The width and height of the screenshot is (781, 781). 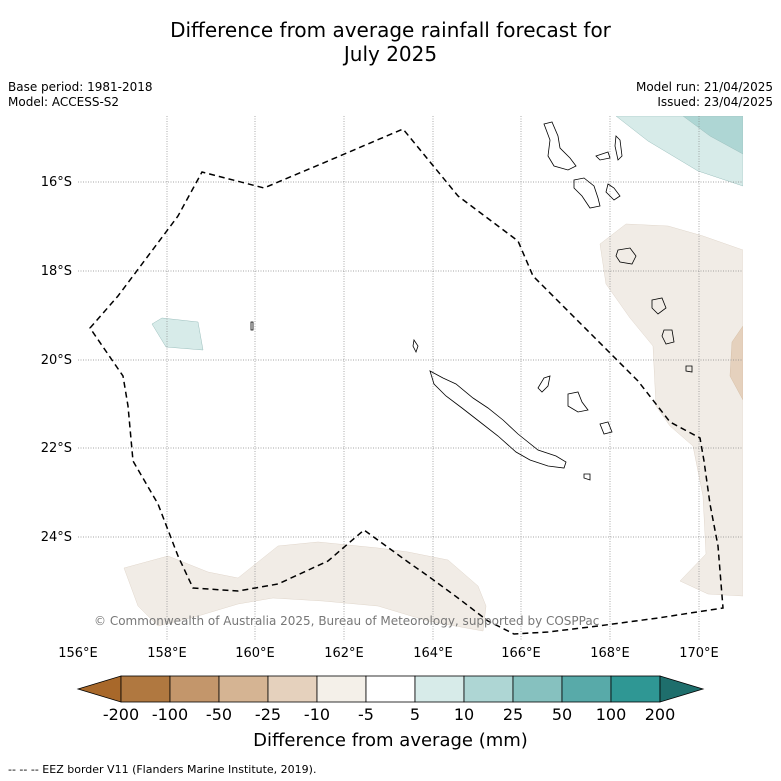 What do you see at coordinates (464, 714) in the screenshot?
I see `colorbar-label-7: 10` at bounding box center [464, 714].